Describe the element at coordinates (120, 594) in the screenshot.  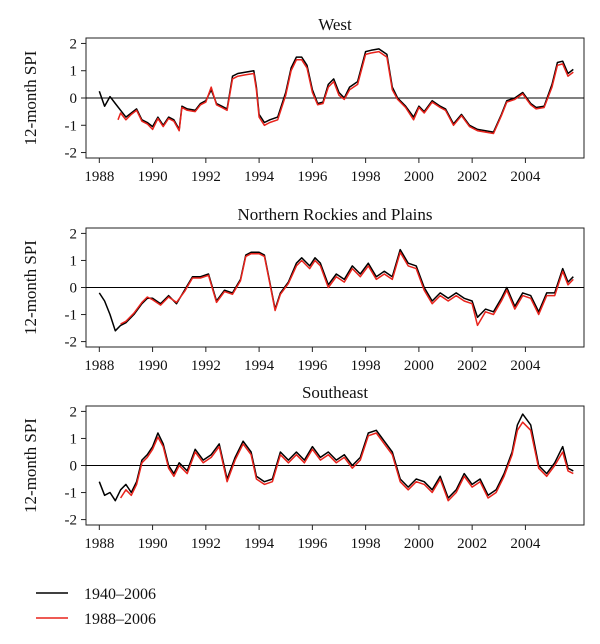
I see `legend-label-1940-2006: 1940–2006` at that location.